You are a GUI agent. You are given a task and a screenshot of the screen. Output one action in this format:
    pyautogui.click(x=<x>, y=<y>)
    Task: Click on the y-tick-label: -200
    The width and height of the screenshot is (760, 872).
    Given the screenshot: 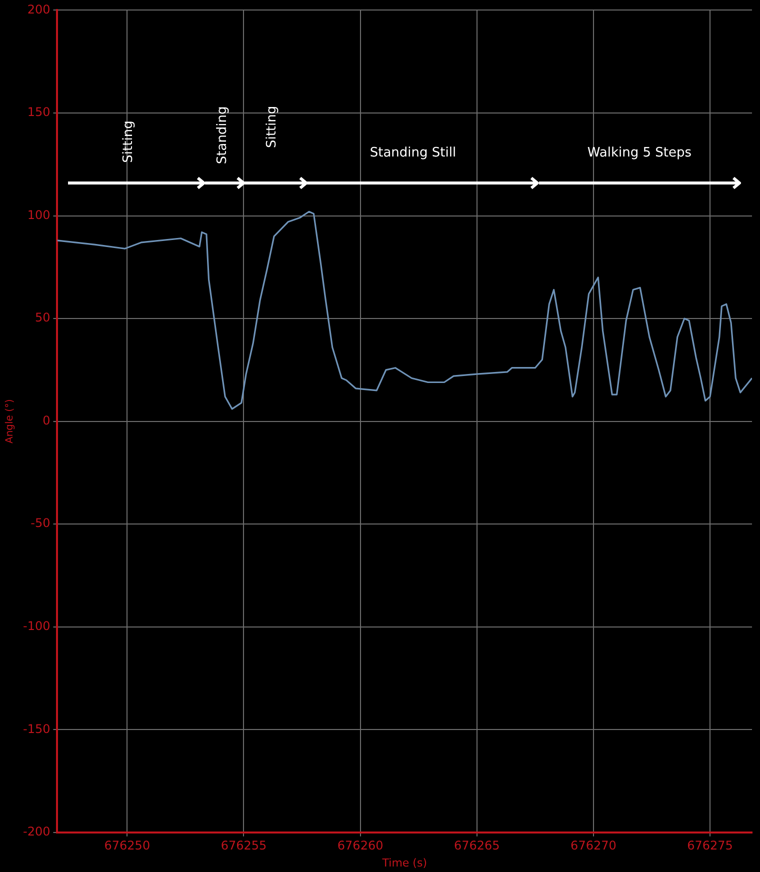 What is the action you would take?
    pyautogui.click(x=36, y=831)
    